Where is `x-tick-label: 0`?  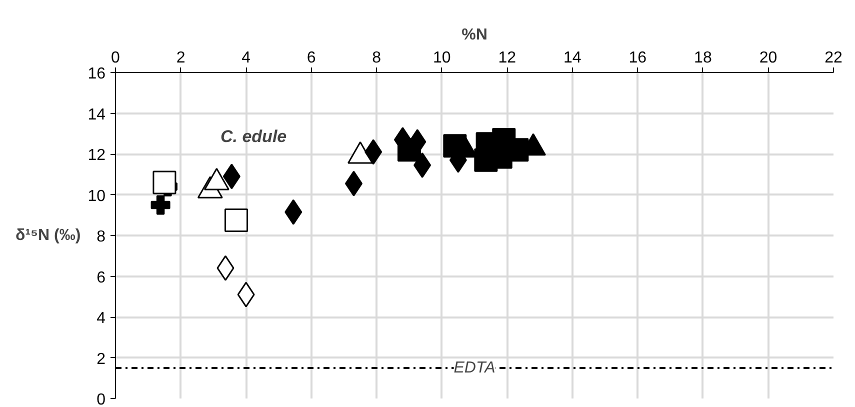
x-tick-label: 0 is located at coordinates (115, 58).